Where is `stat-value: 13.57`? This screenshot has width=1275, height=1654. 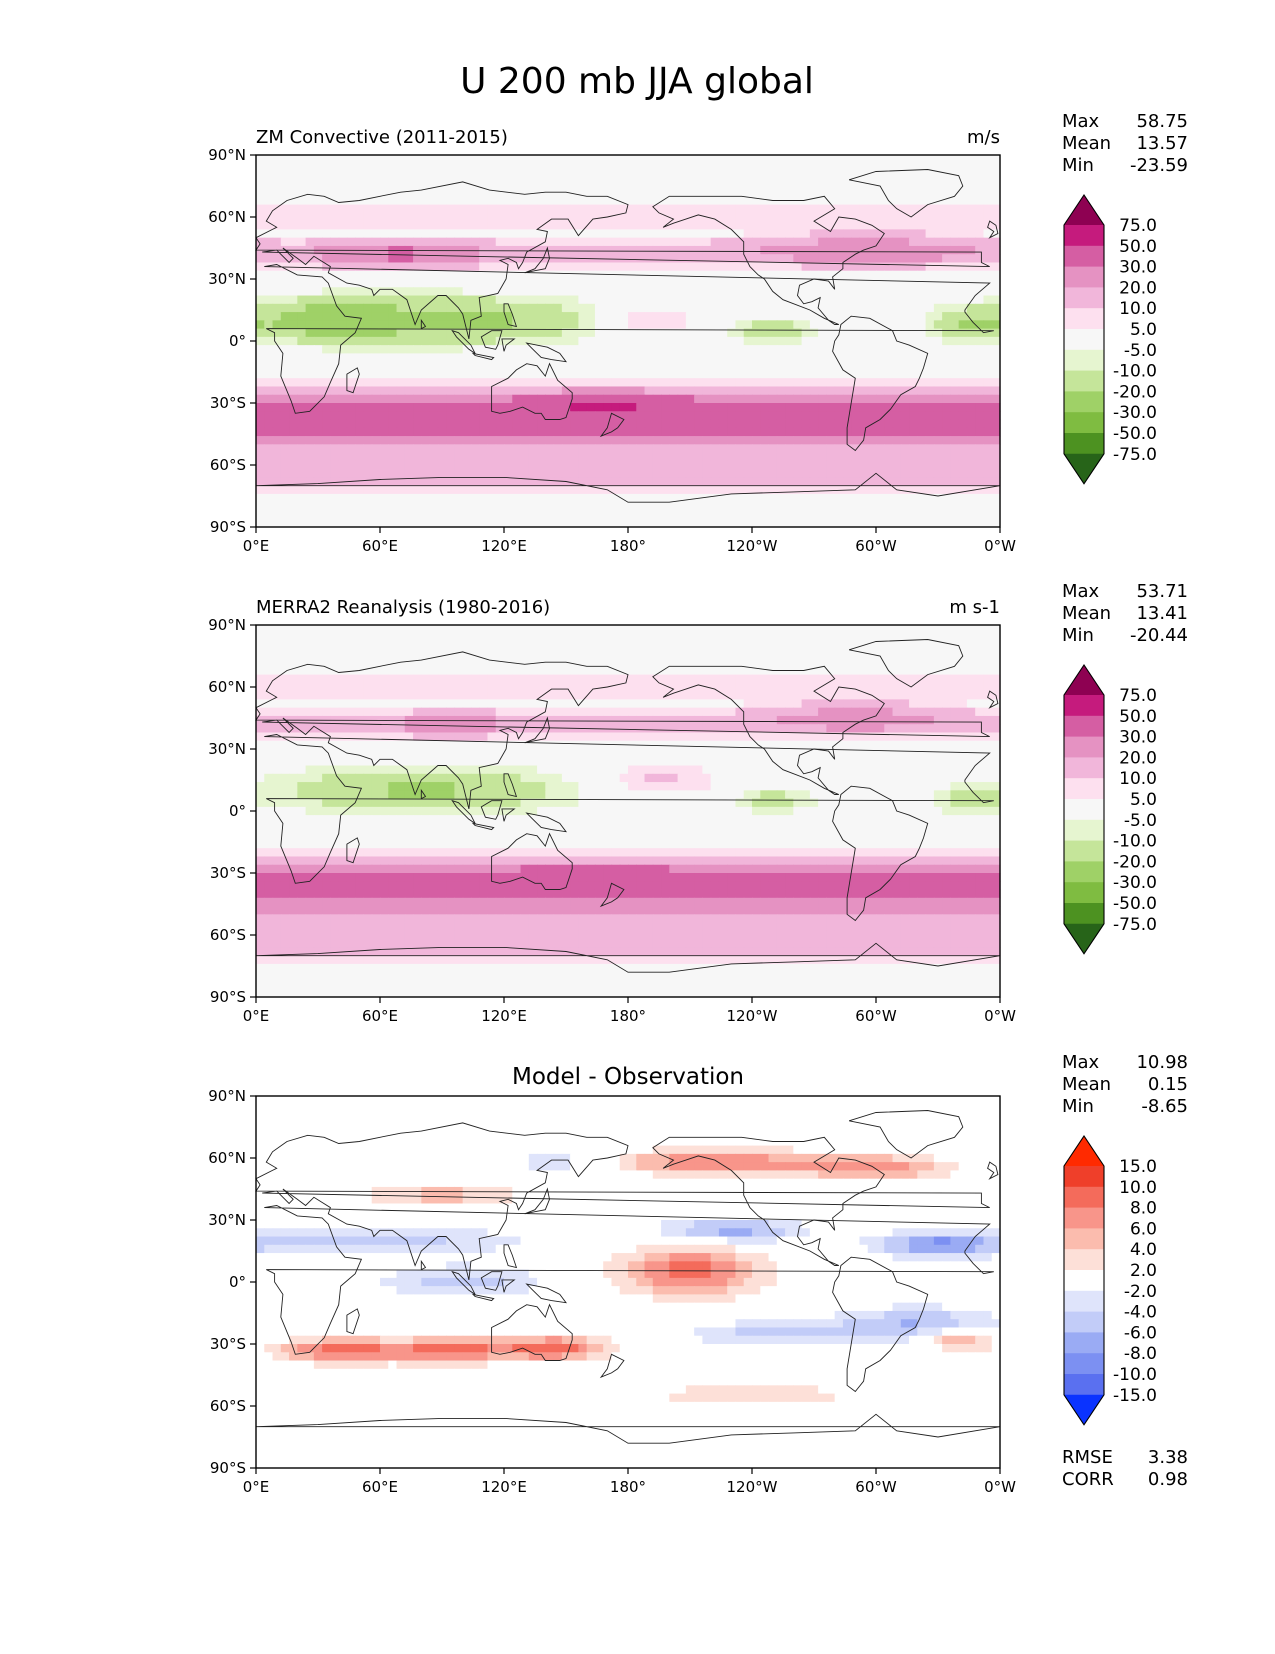 stat-value: 13.57 is located at coordinates (1162, 143).